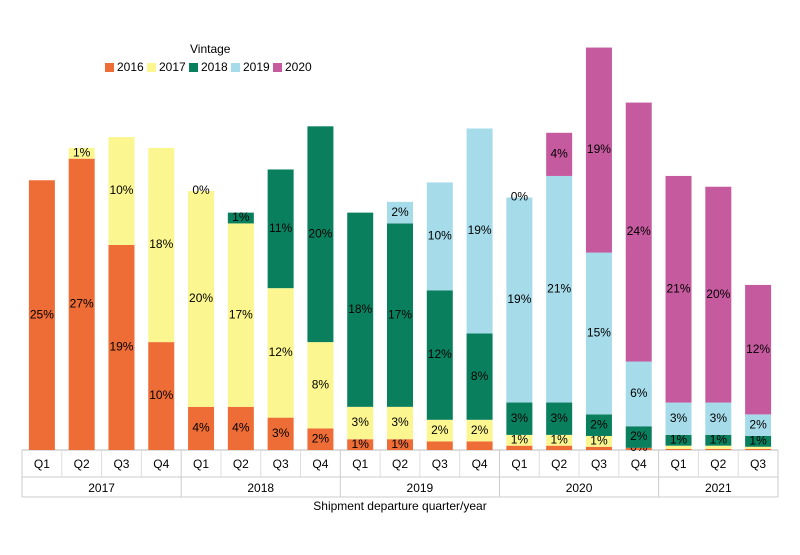 The width and height of the screenshot is (800, 555). I want to click on data-label: 25%, so click(42, 314).